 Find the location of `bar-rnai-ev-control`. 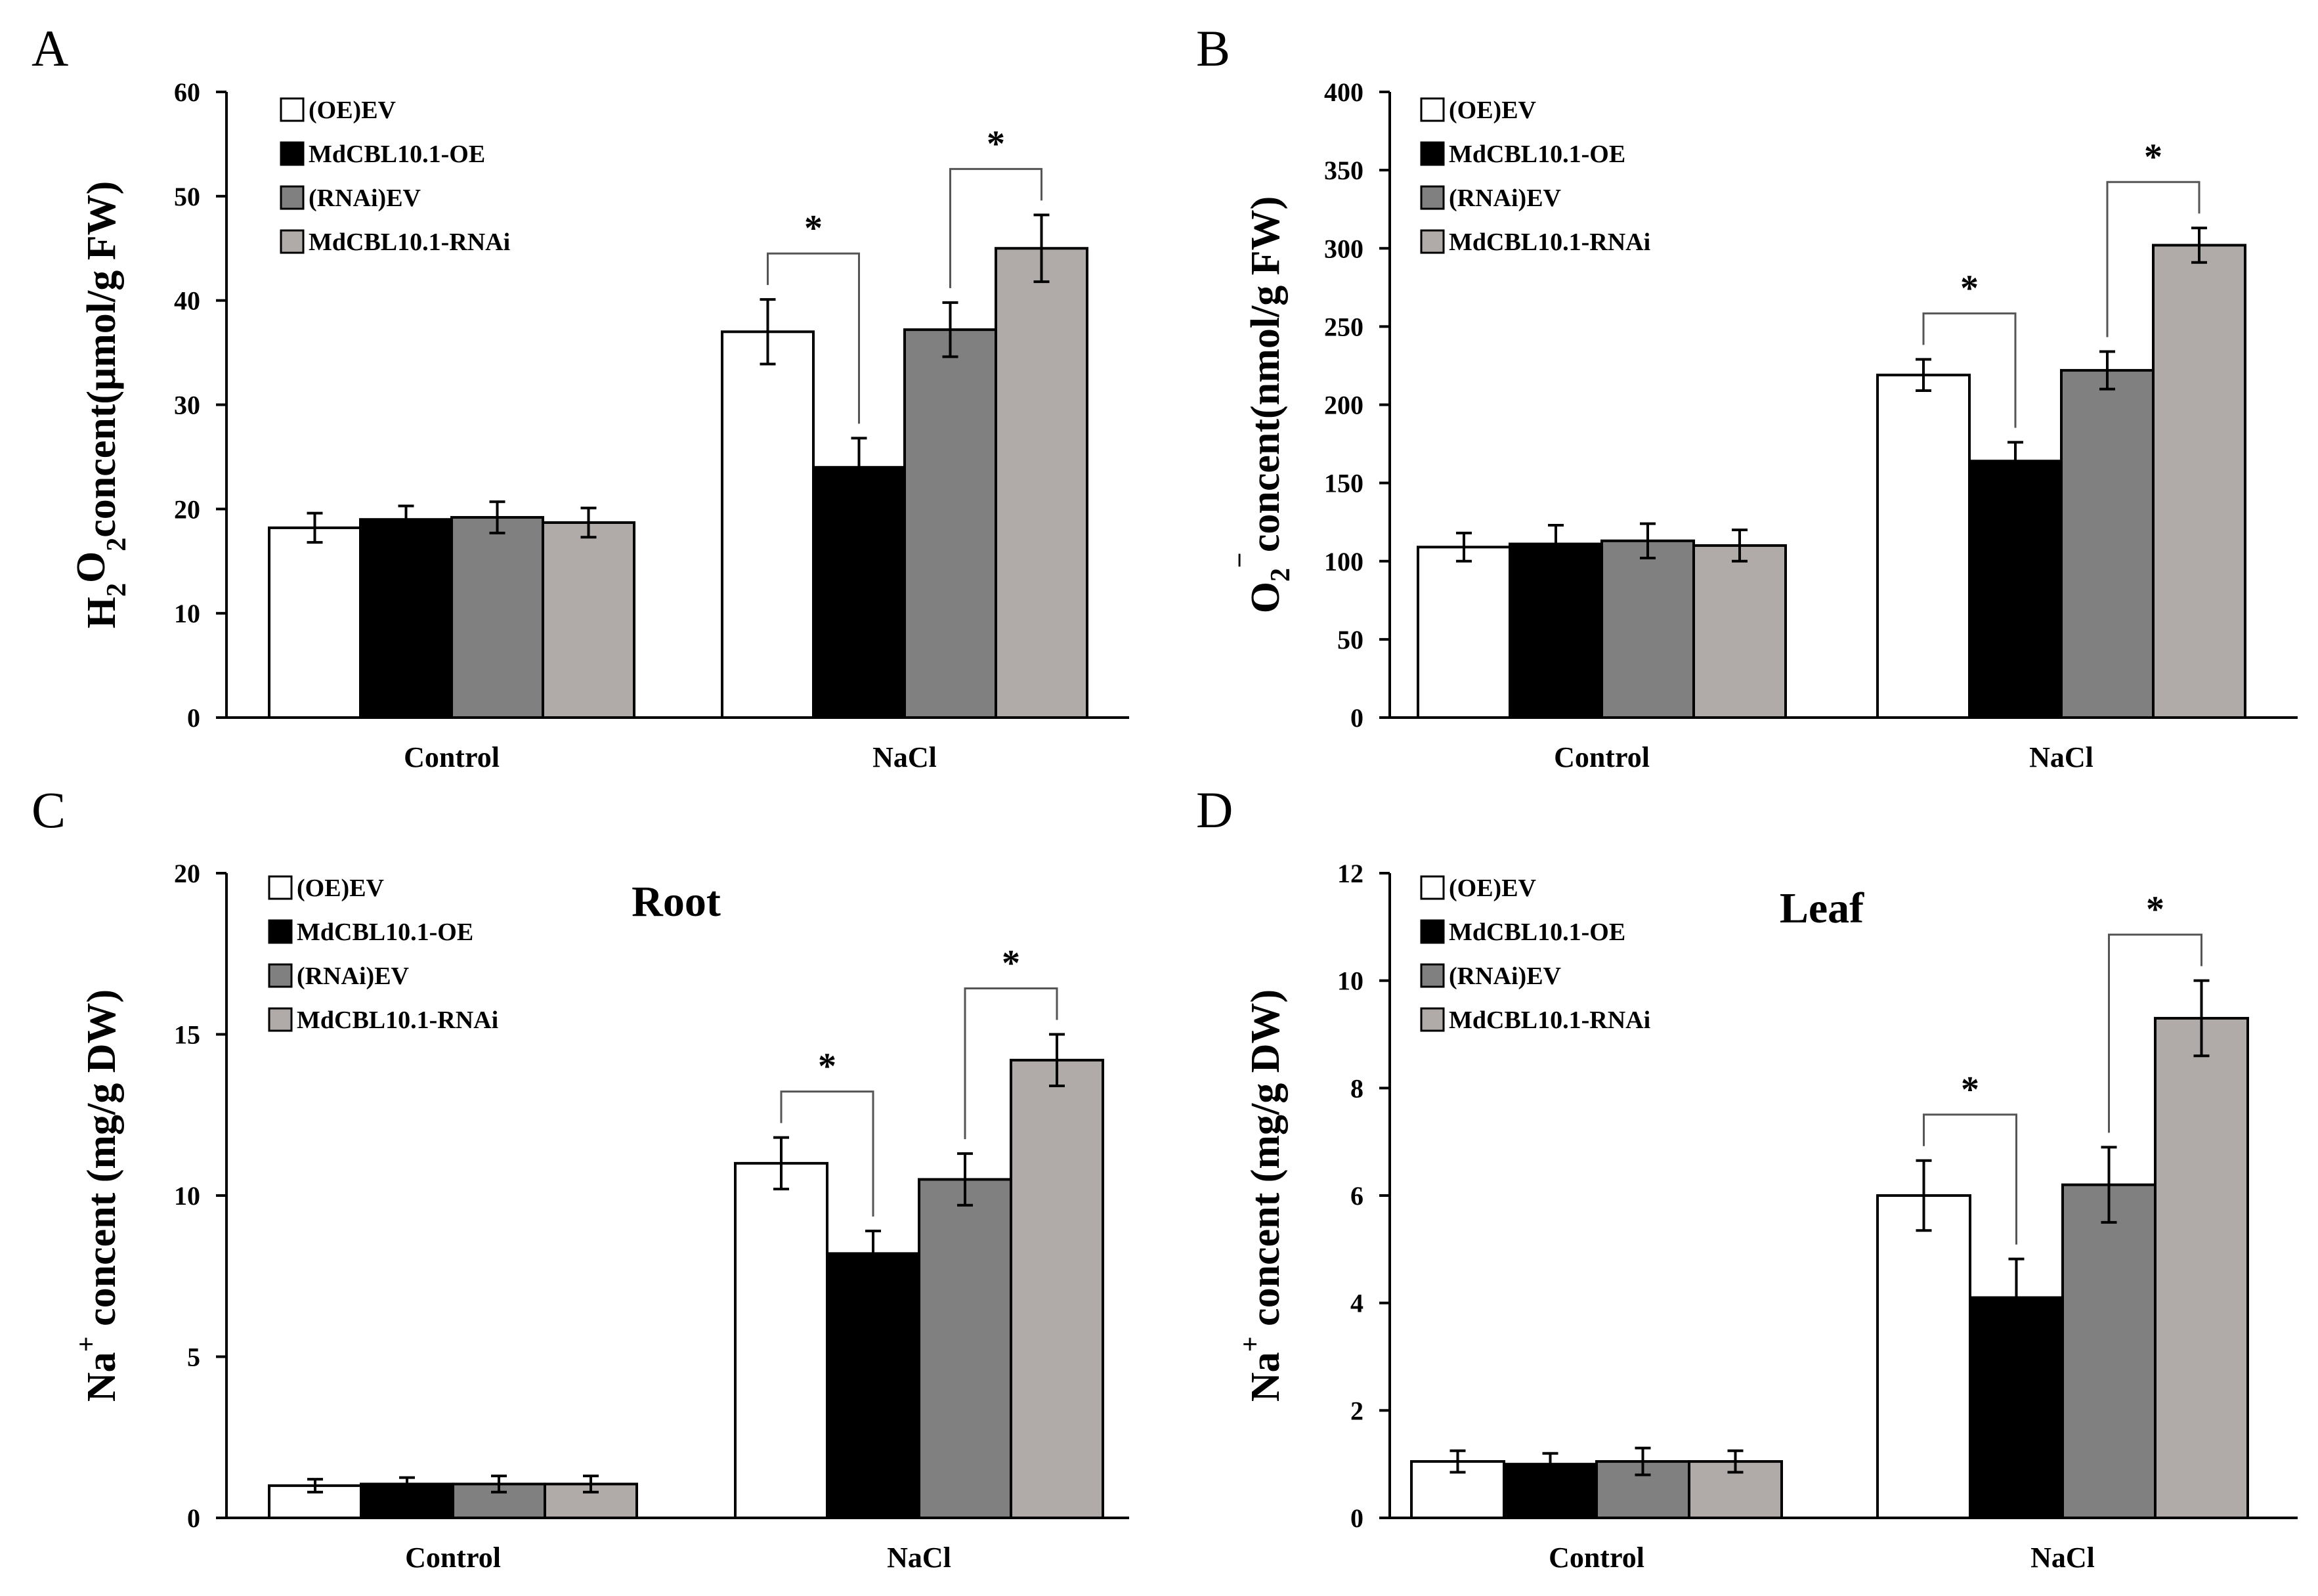

bar-rnai-ev-control is located at coordinates (497, 617).